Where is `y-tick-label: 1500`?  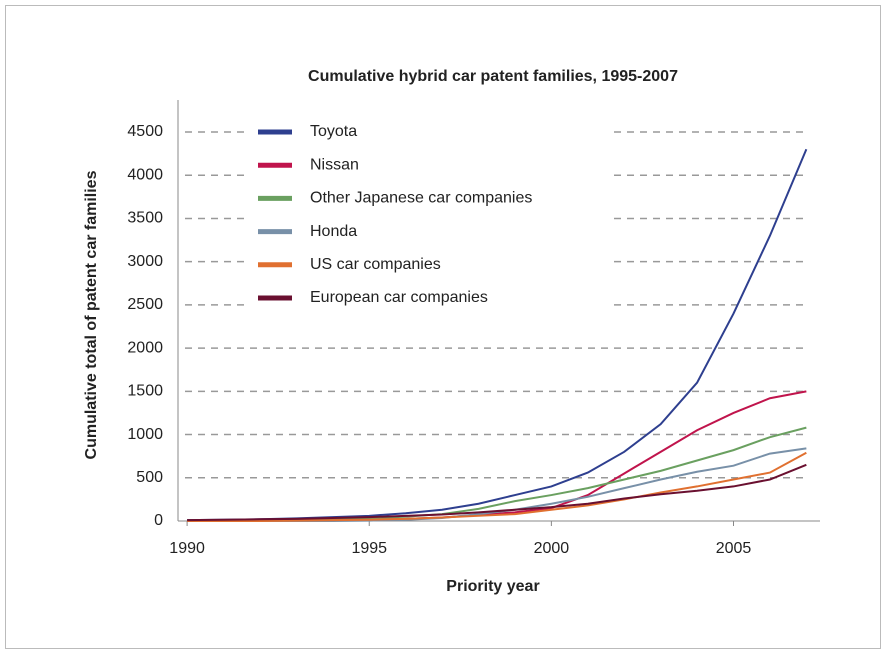
y-tick-label: 1500 is located at coordinates (145, 391).